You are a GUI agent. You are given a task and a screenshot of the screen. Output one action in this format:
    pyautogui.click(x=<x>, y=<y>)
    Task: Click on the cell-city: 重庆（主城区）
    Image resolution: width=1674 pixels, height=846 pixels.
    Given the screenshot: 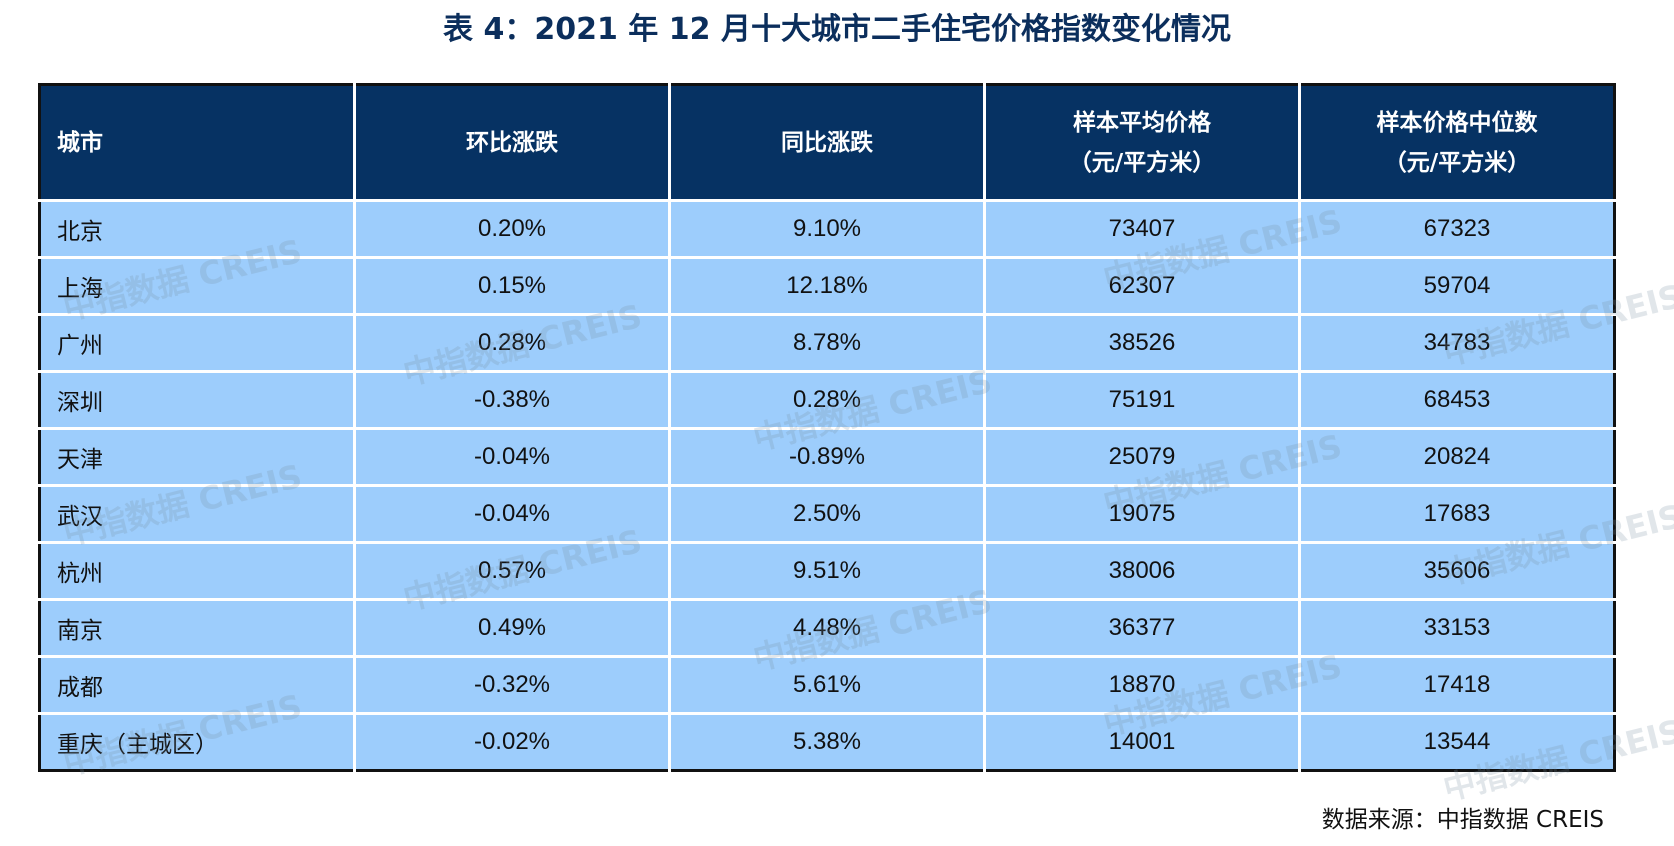 What is the action you would take?
    pyautogui.click(x=197, y=741)
    